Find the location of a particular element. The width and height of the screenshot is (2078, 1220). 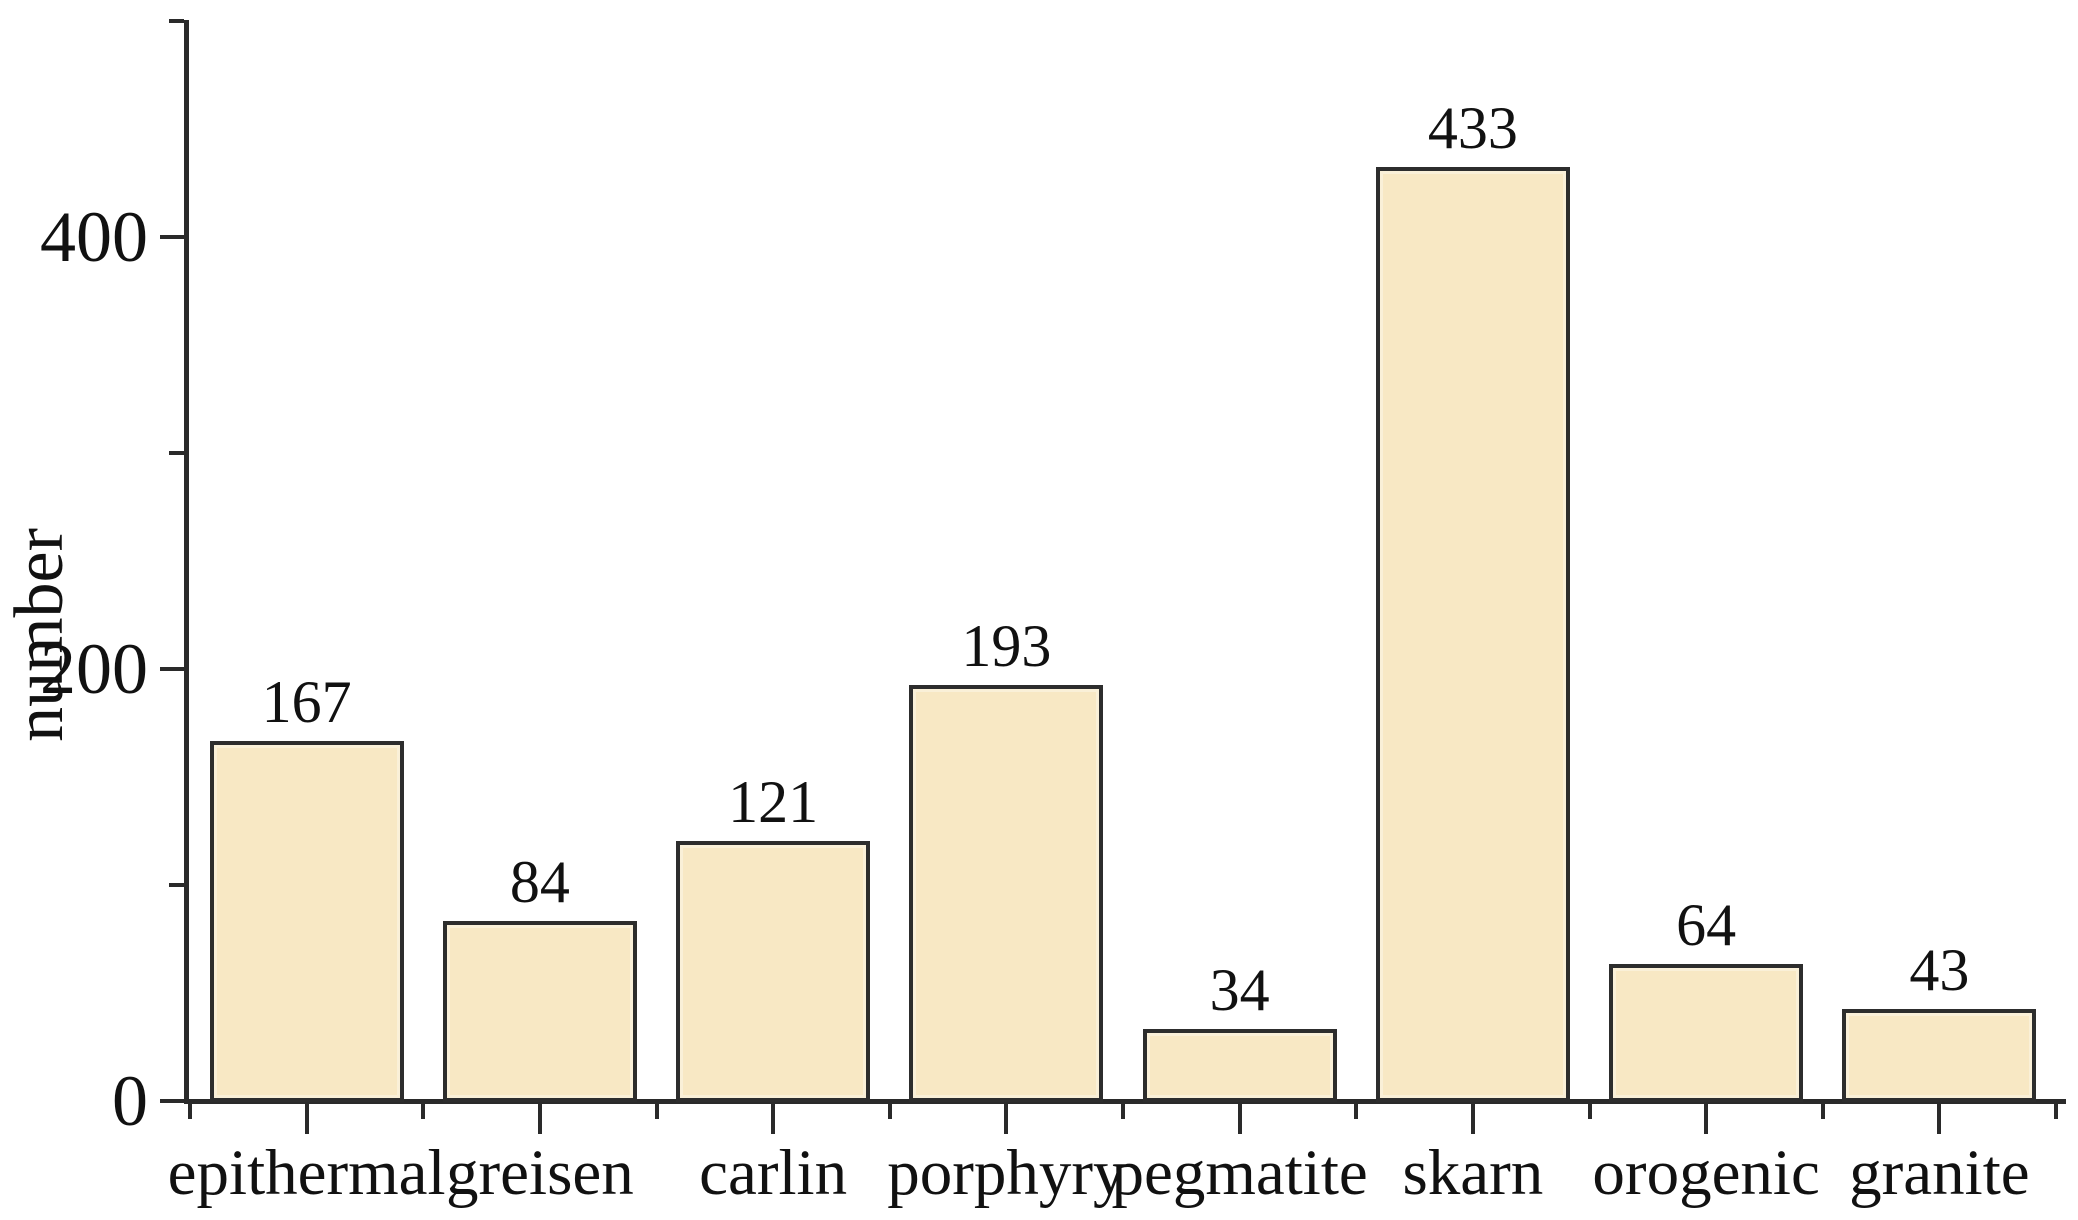

bar-value-label: 84 is located at coordinates (539, 882).